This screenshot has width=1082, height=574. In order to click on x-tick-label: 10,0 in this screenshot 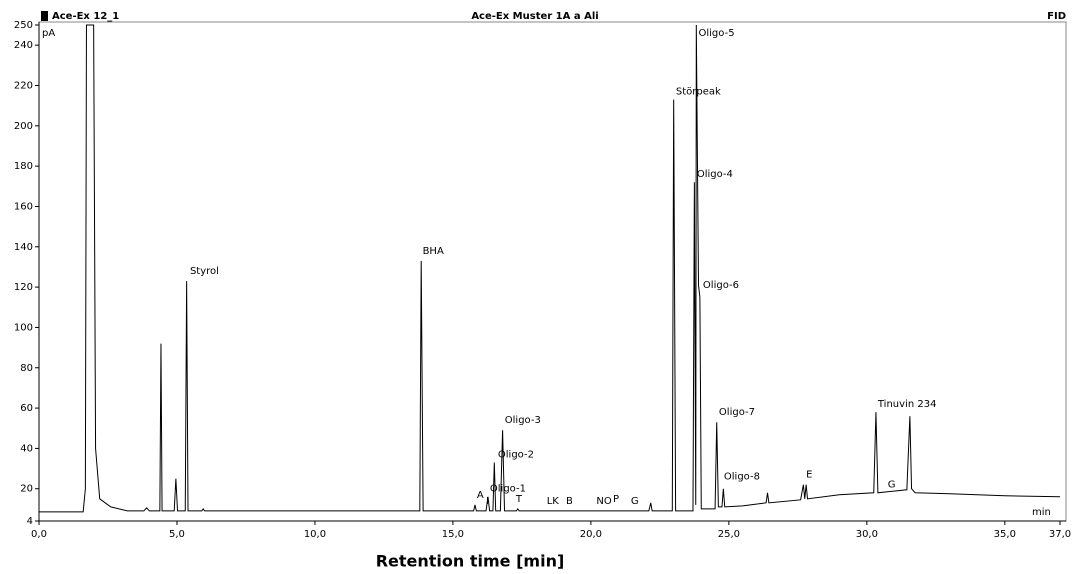, I will do `click(315, 534)`.